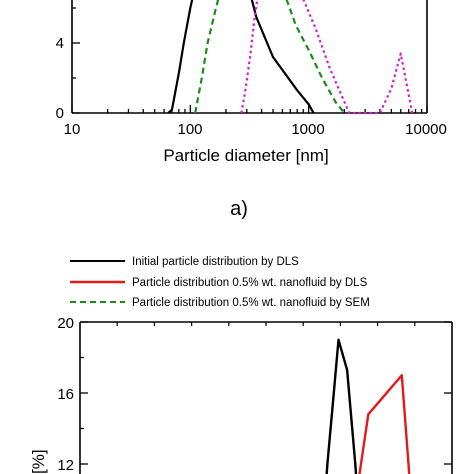  What do you see at coordinates (65, 394) in the screenshot?
I see `y-tick-label-16: 16` at bounding box center [65, 394].